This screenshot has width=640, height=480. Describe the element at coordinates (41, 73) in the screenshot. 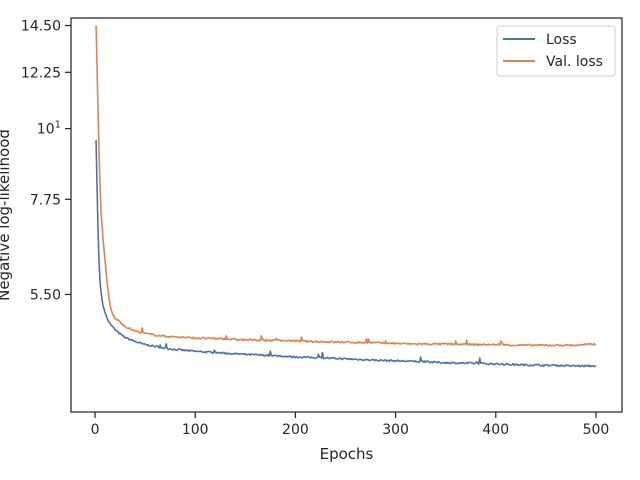

I see `y-tick-label: 12.25` at that location.